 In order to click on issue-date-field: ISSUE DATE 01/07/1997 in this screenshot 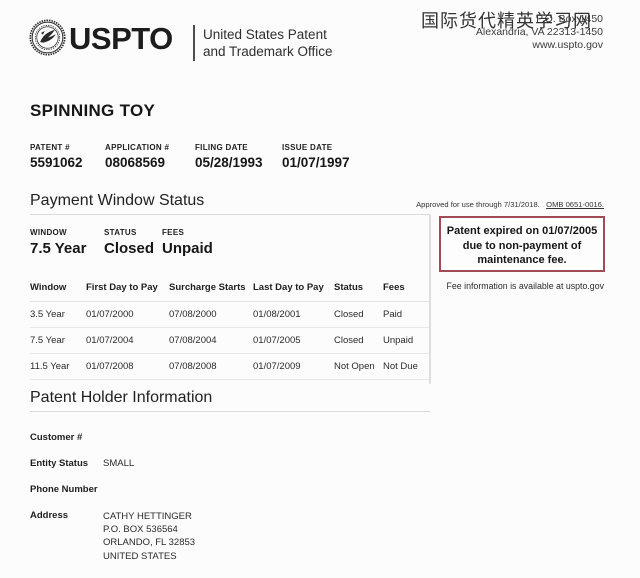, I will do `click(316, 156)`.